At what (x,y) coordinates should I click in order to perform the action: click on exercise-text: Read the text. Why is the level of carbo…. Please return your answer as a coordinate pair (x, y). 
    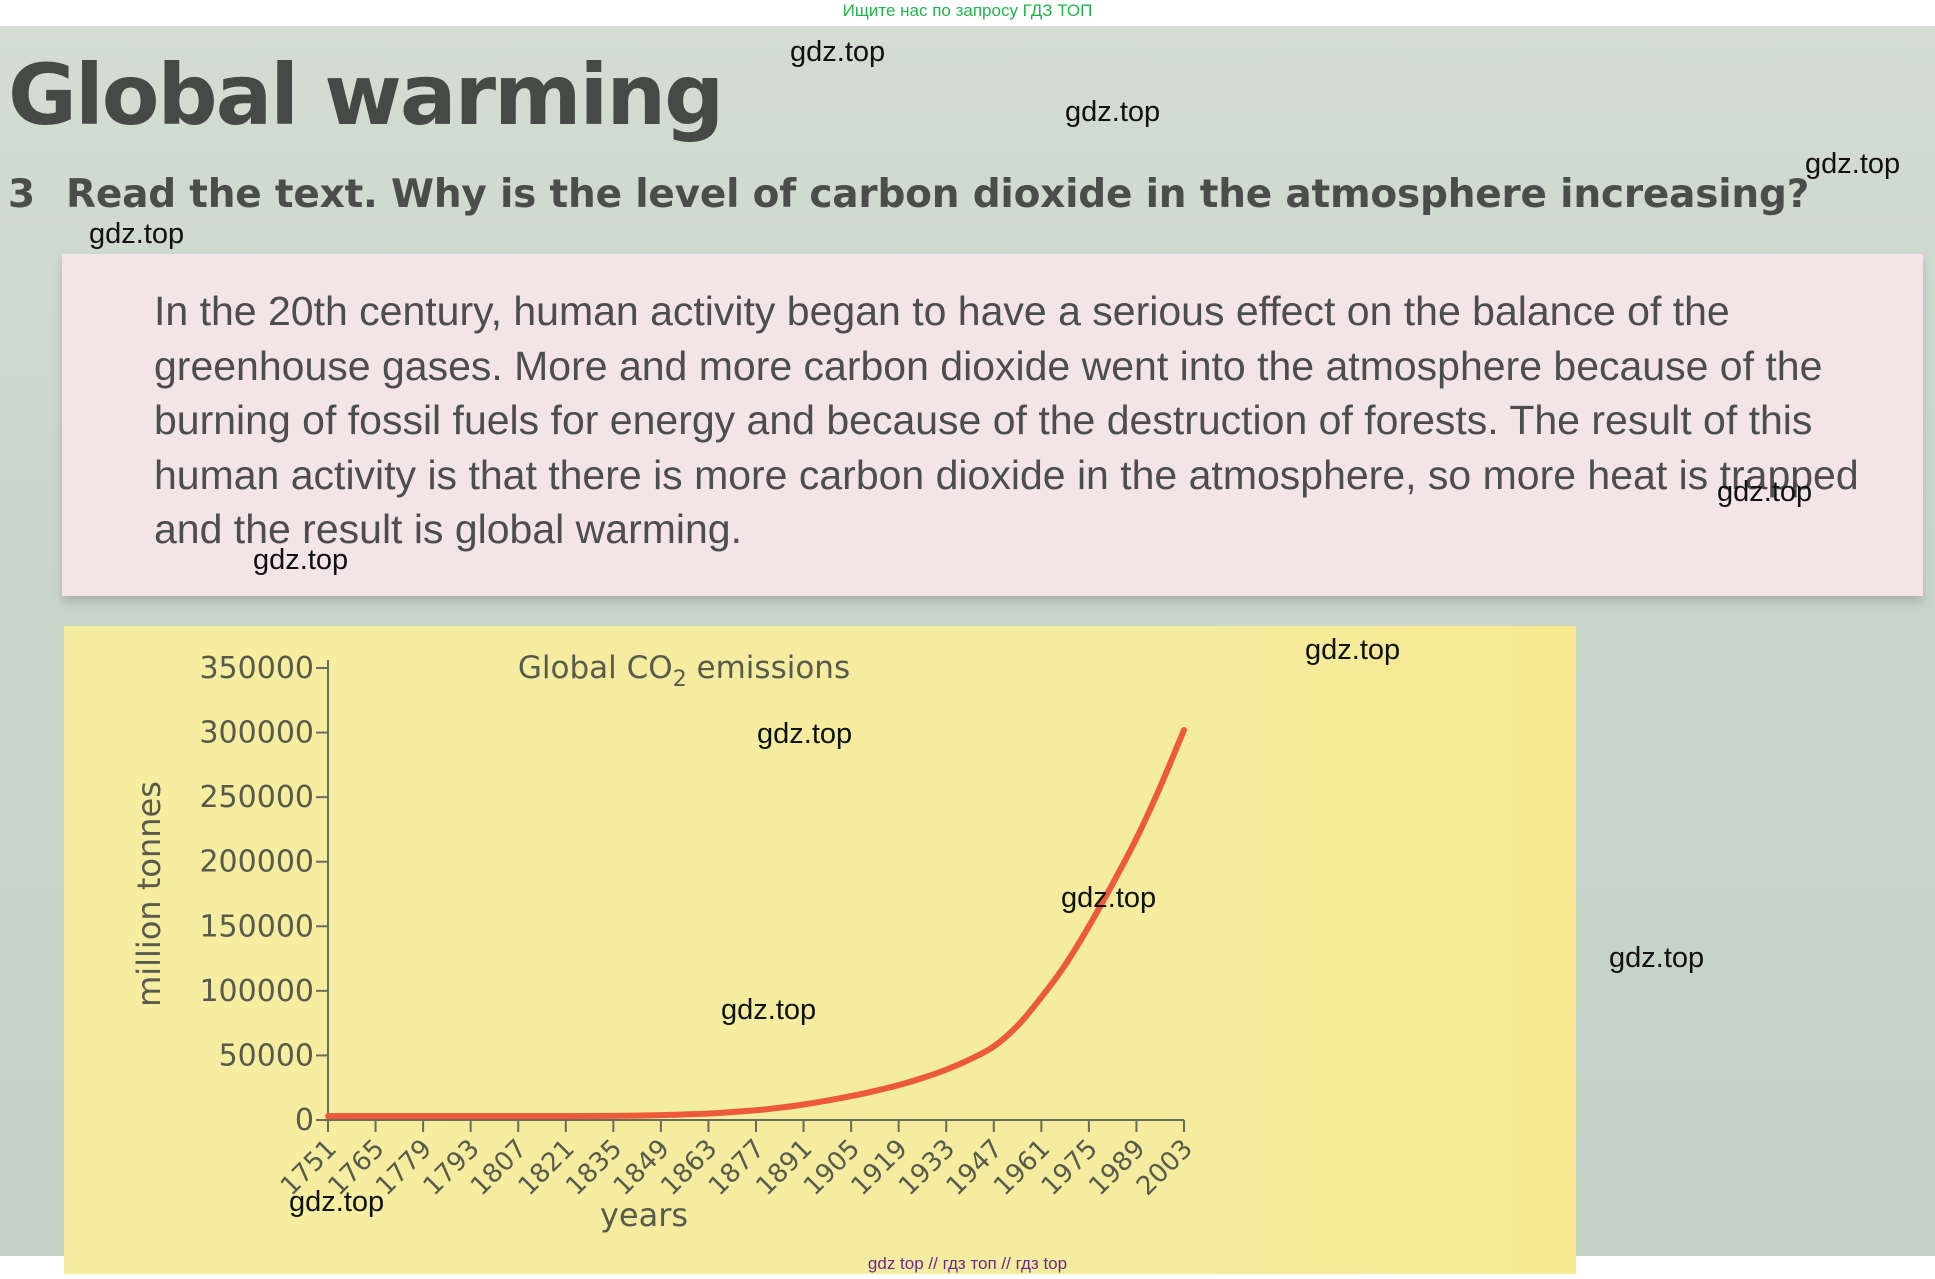
    Looking at the image, I should click on (938, 194).